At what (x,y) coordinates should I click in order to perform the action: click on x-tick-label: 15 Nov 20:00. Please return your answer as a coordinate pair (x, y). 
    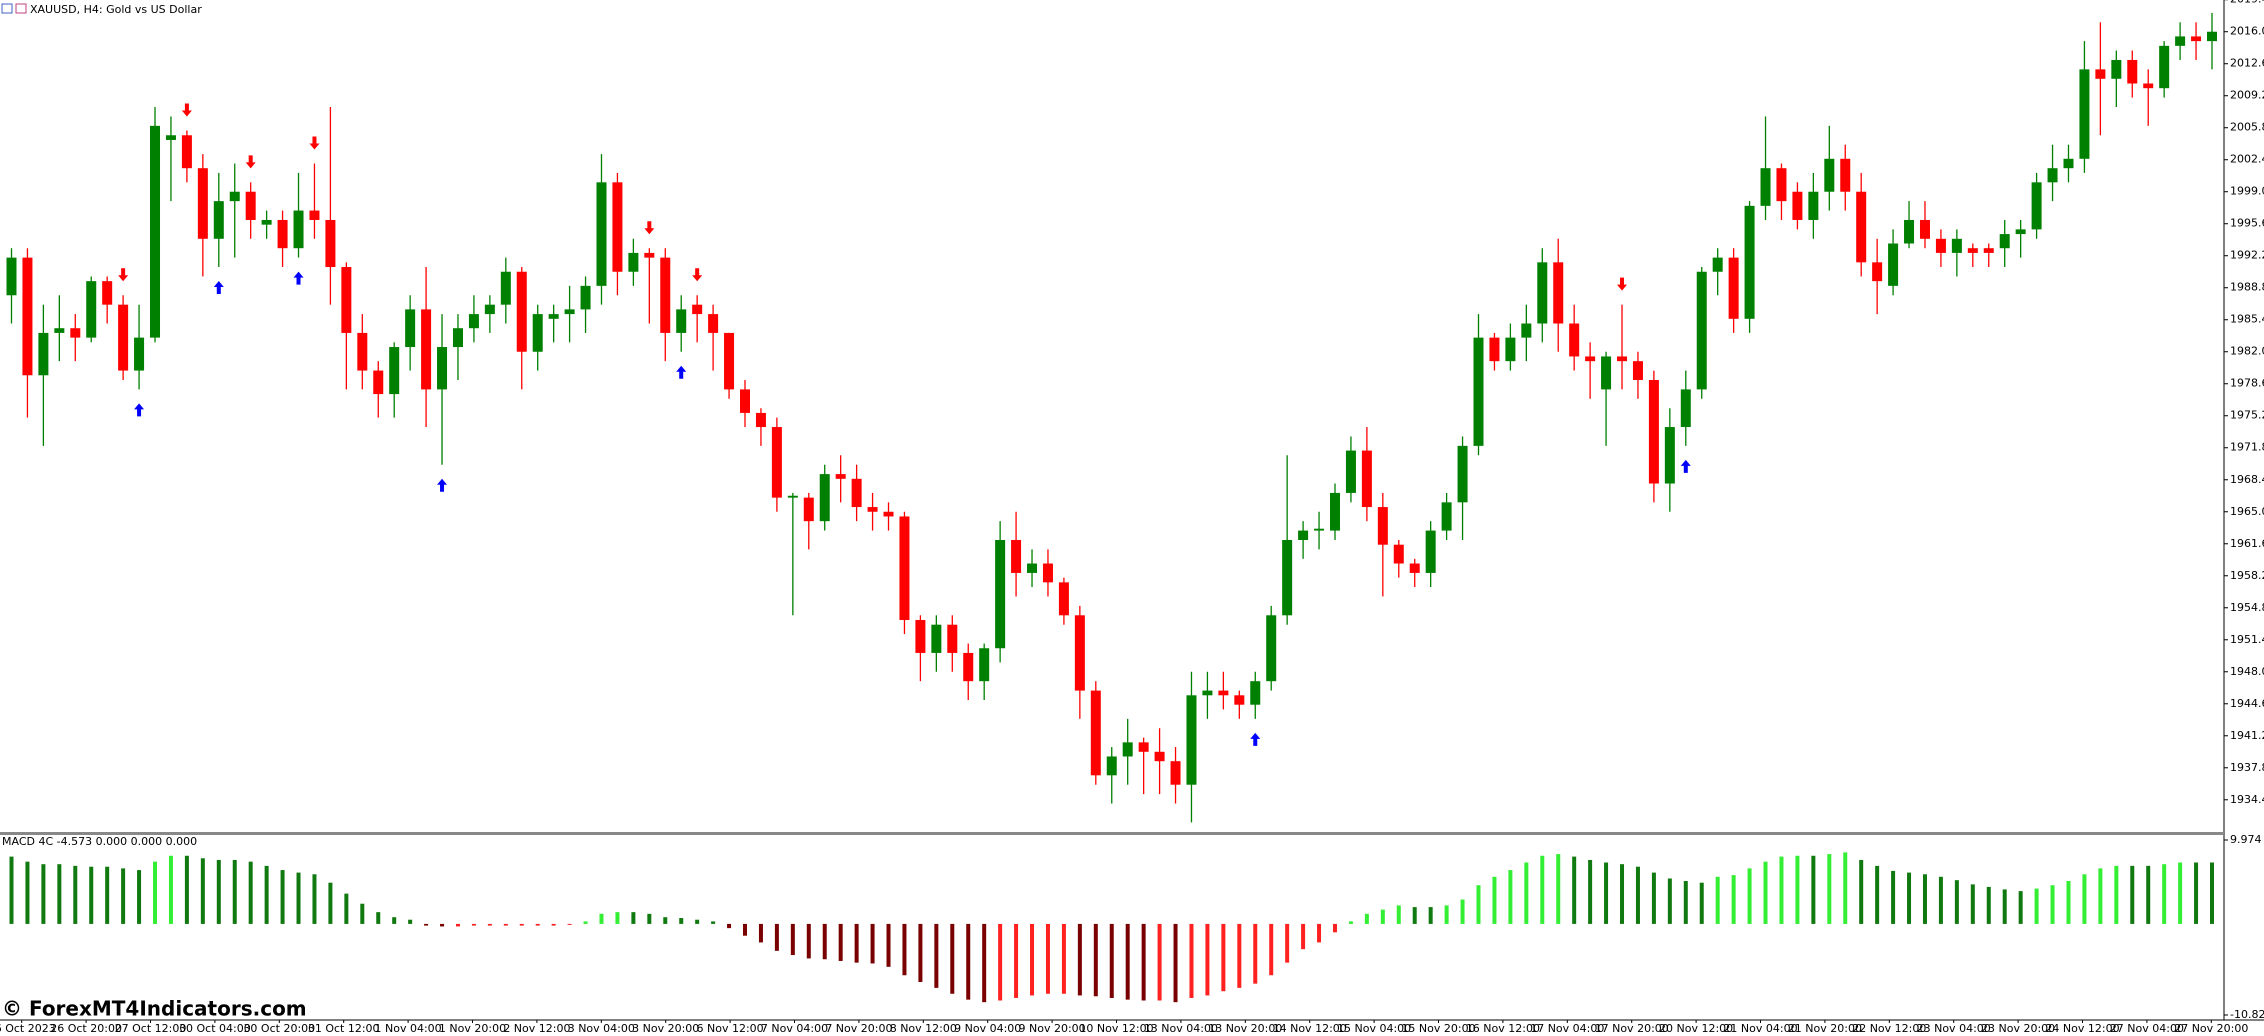
    Looking at the image, I should click on (1438, 1028).